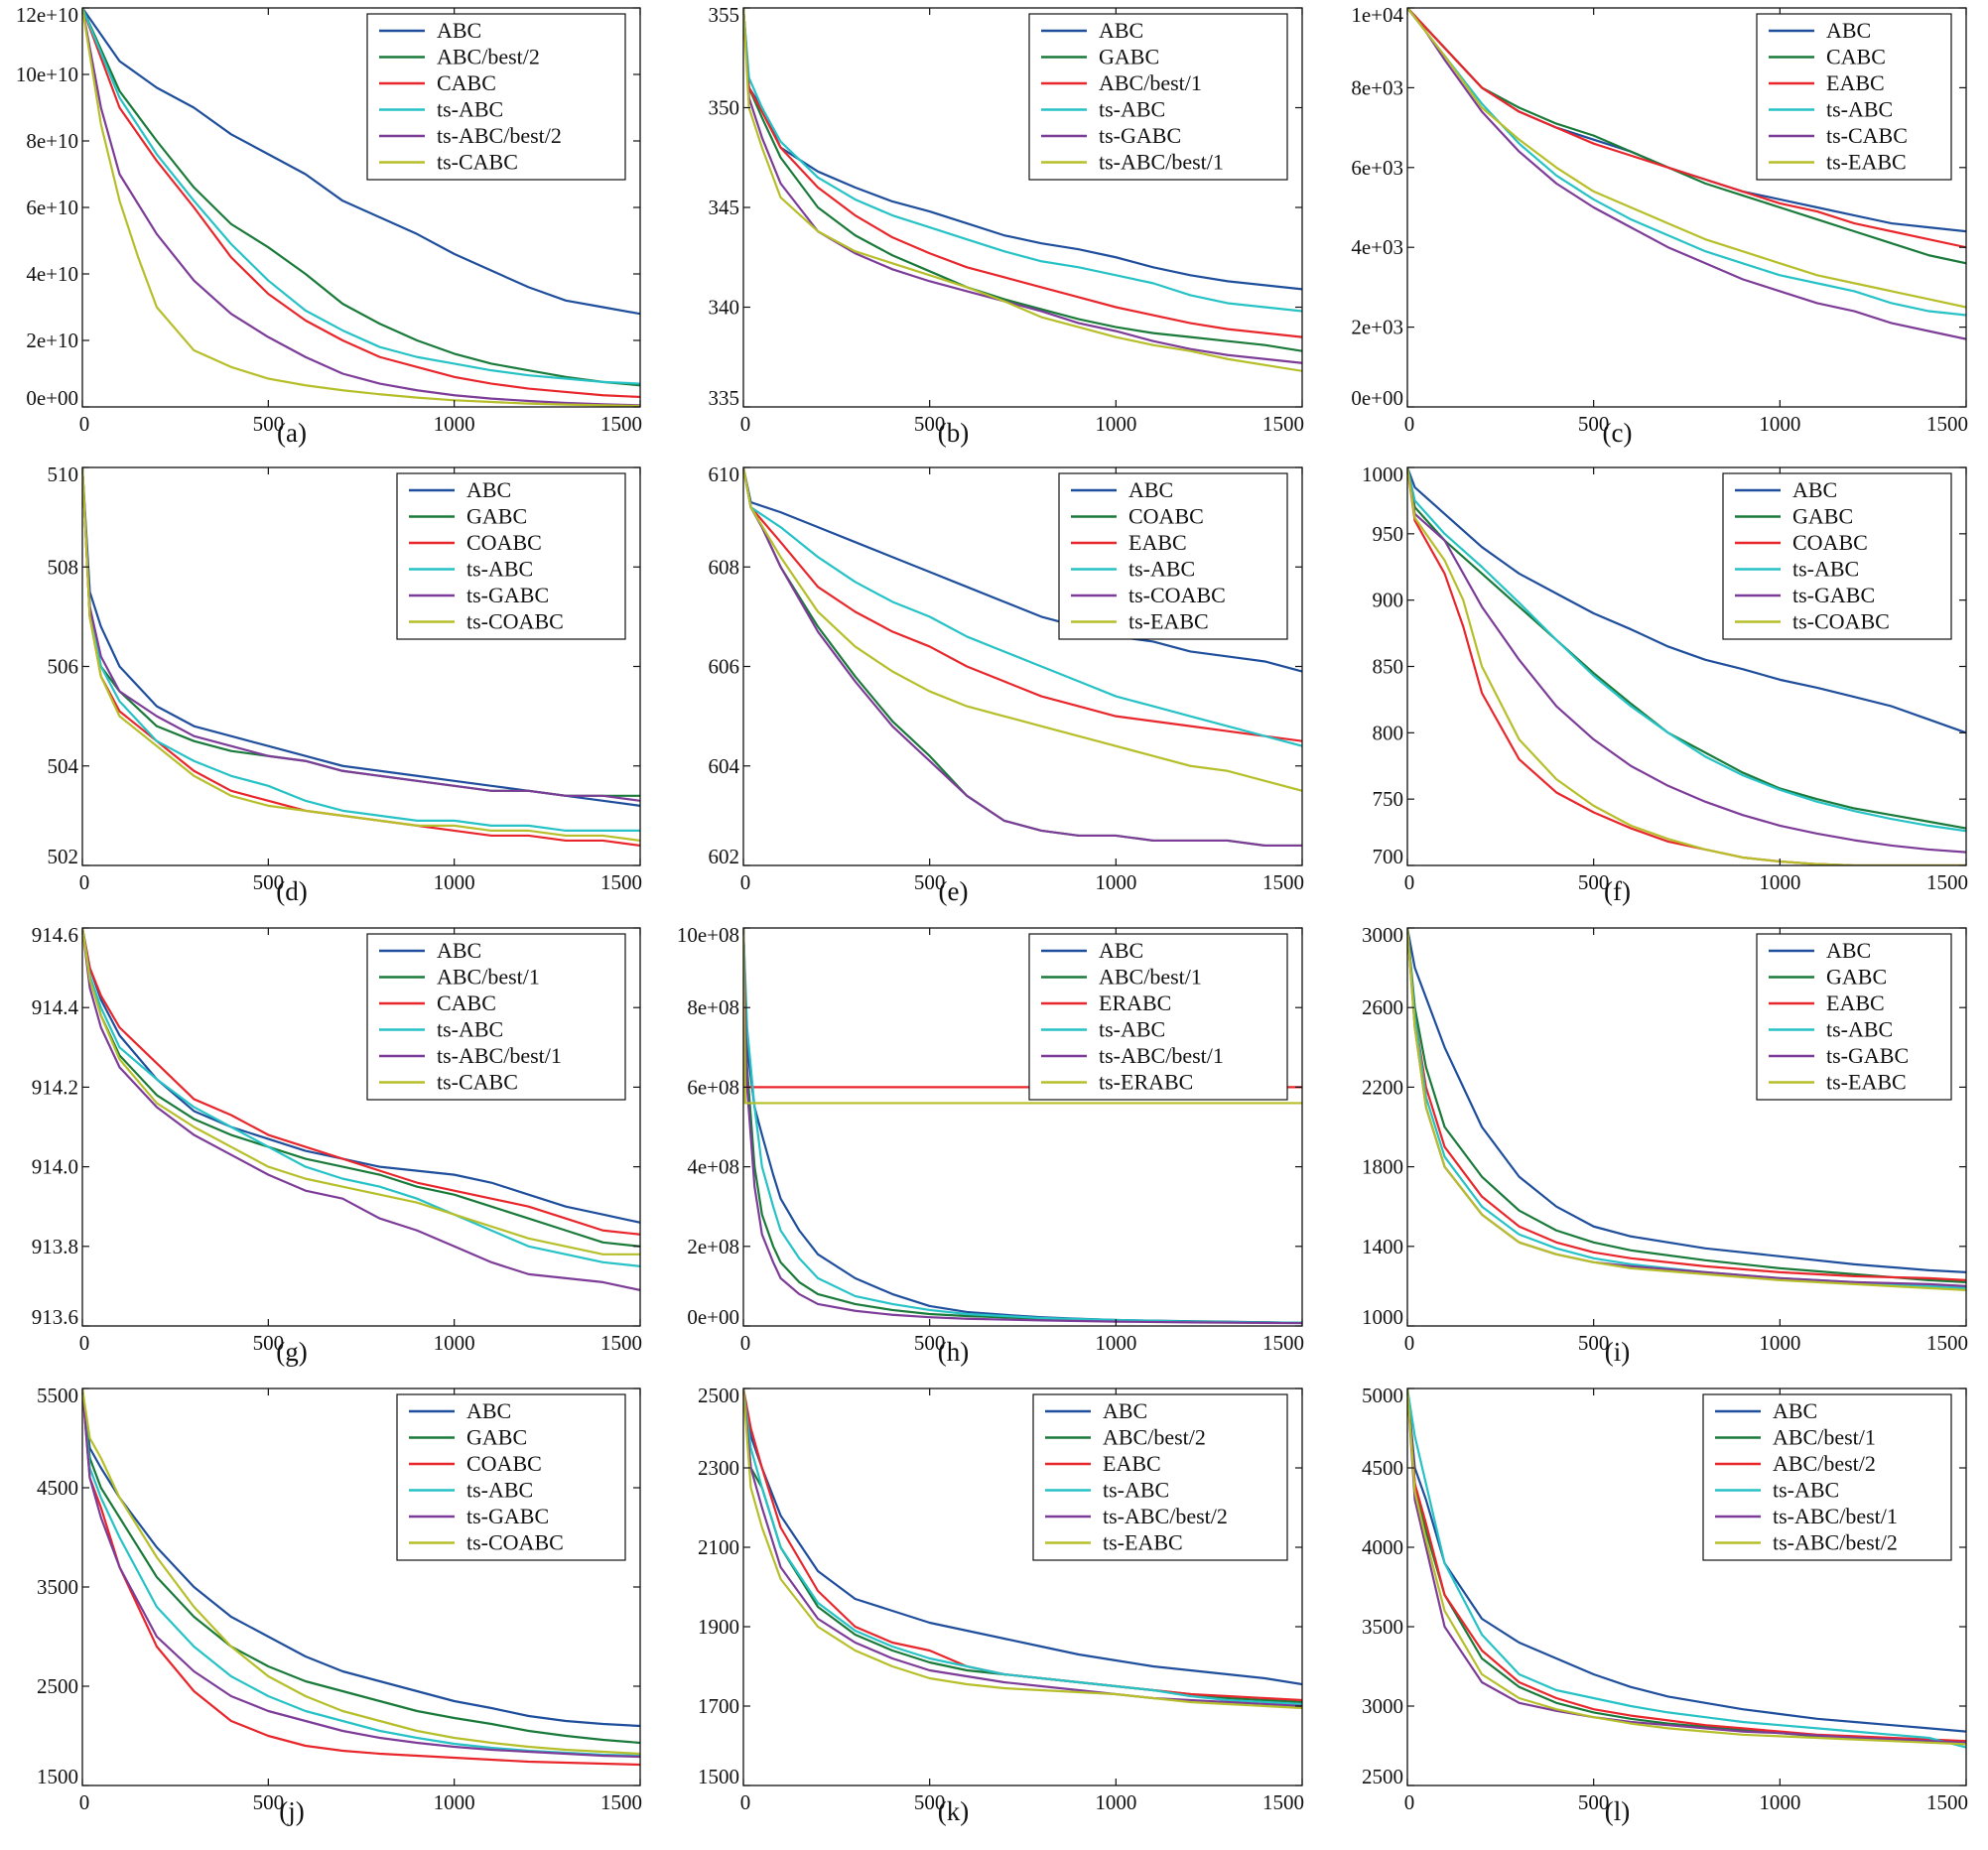 The image size is (1988, 1850). Describe the element at coordinates (1377, 87) in the screenshot. I see `y-tick-label: 8e+03` at that location.